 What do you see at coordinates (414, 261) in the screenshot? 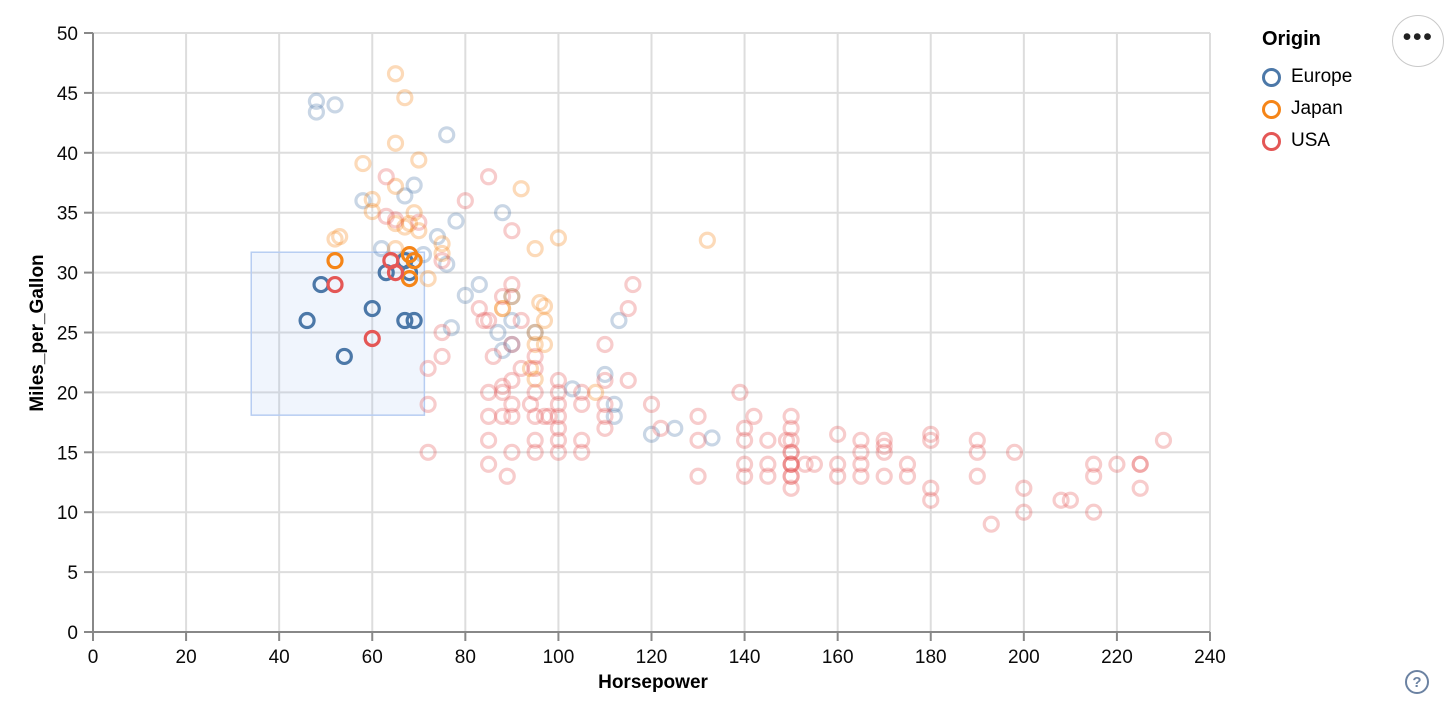
I see `selected-point-japan` at bounding box center [414, 261].